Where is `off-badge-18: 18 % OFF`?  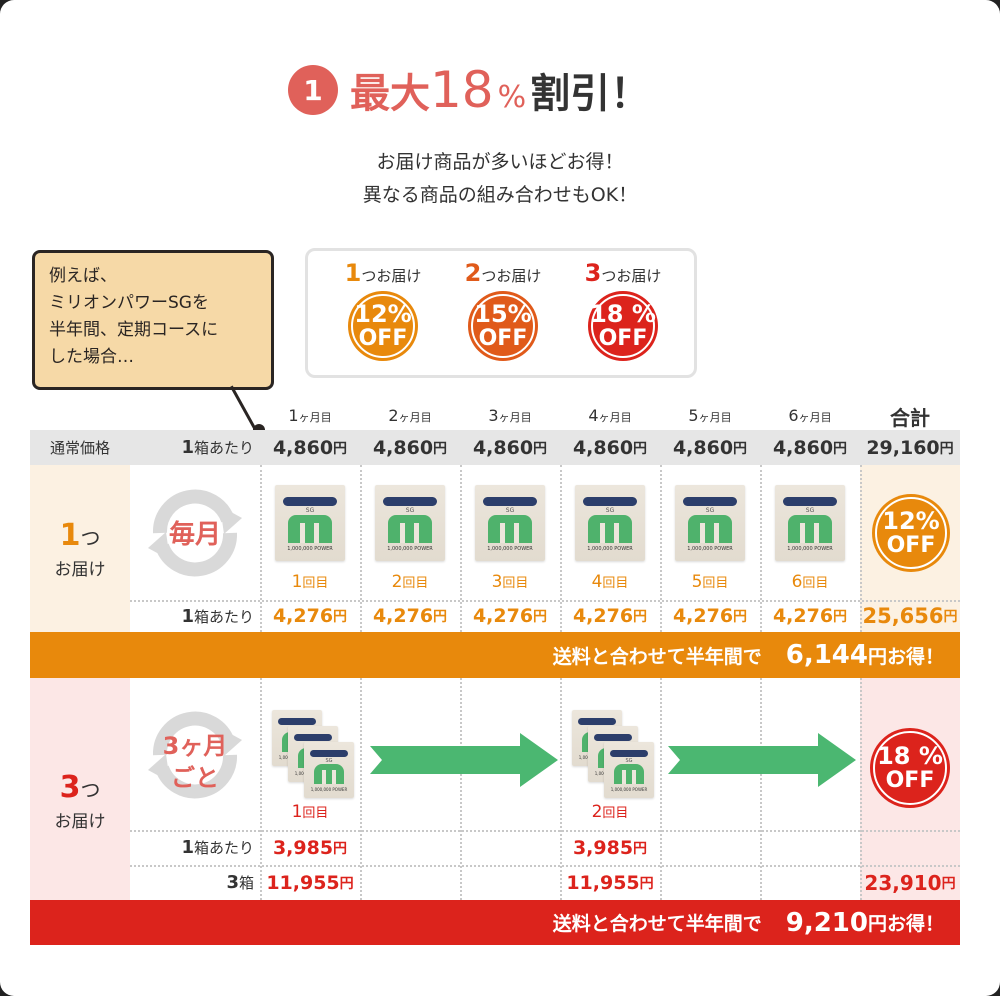
off-badge-18: 18 % OFF is located at coordinates (623, 326).